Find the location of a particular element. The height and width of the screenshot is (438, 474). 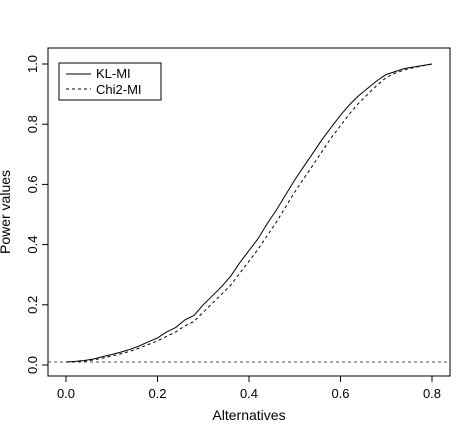

x-axis: 0.0 0.2 0.4 0.6 0.8 is located at coordinates (249, 388).